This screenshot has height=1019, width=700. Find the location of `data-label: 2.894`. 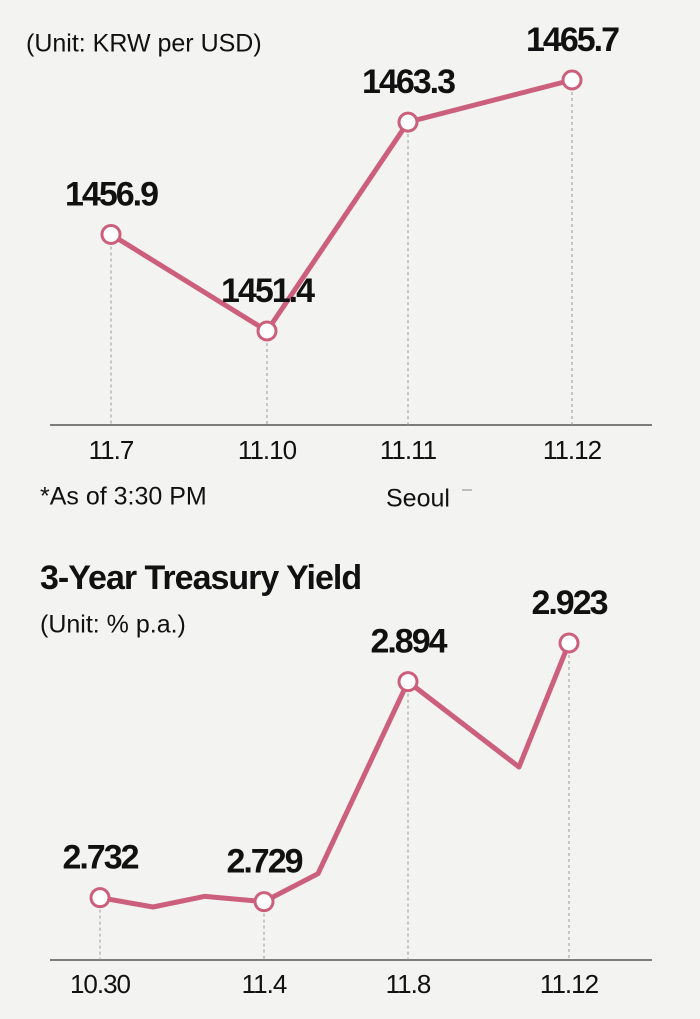

data-label: 2.894 is located at coordinates (408, 642).